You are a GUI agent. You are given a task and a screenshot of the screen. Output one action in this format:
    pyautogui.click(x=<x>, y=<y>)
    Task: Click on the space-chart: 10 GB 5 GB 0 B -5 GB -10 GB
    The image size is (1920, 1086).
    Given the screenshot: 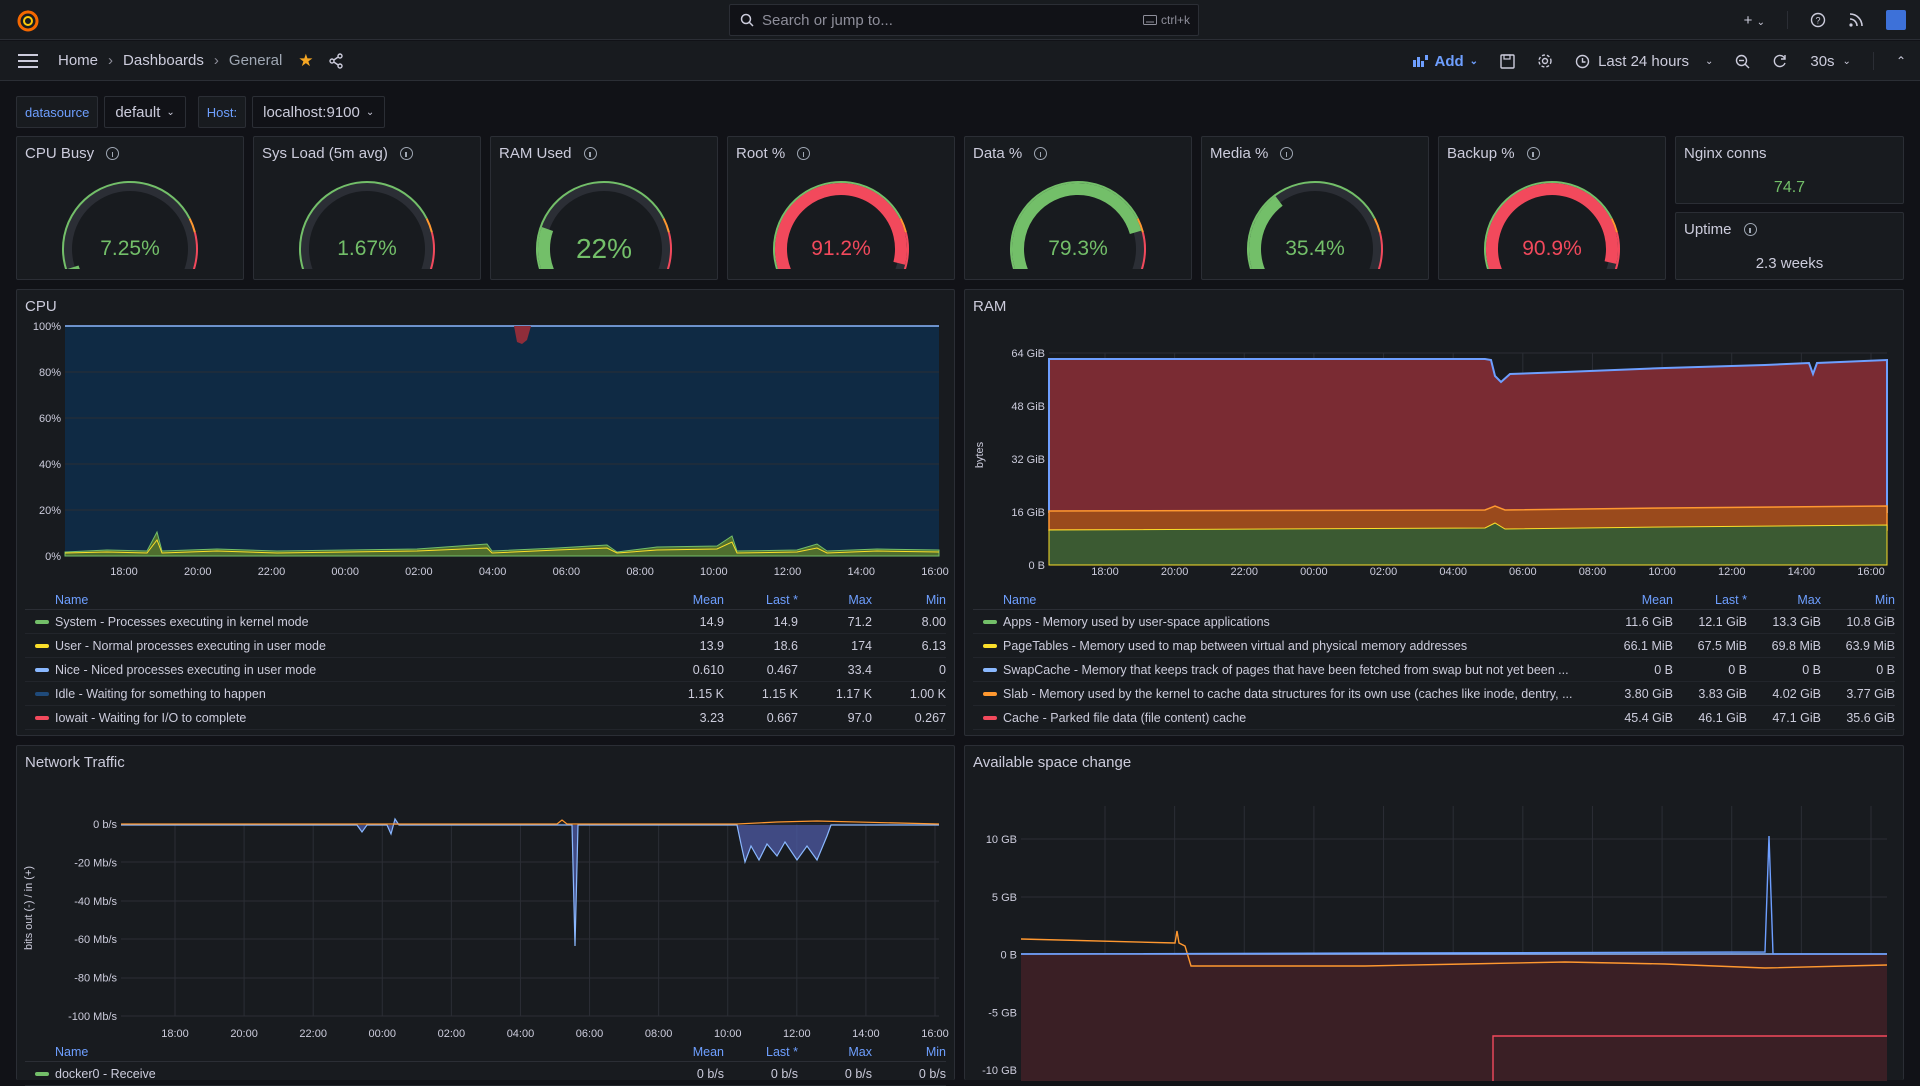 What is the action you would take?
    pyautogui.click(x=1435, y=928)
    